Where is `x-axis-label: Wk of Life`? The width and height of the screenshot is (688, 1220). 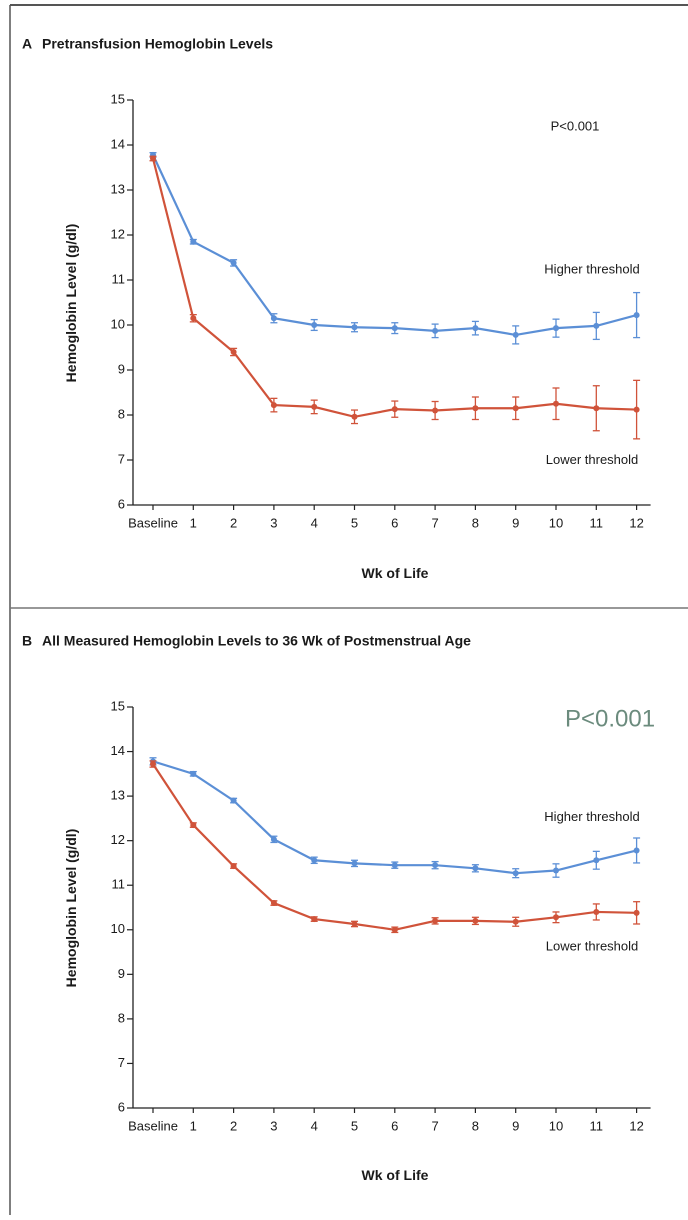 x-axis-label: Wk of Life is located at coordinates (395, 1175).